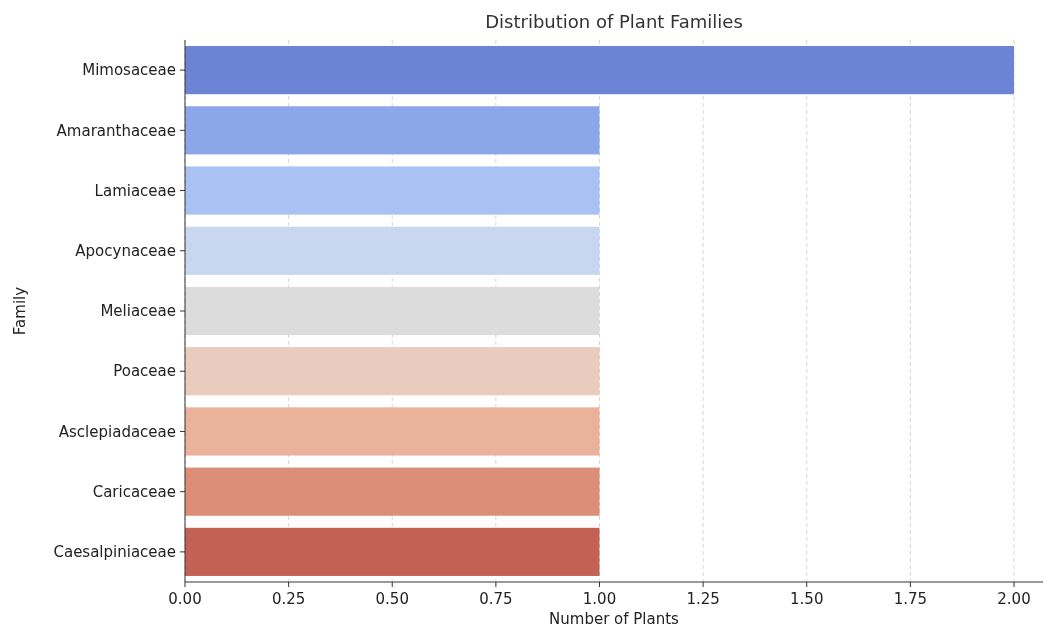 This screenshot has width=1044, height=626. Describe the element at coordinates (116, 130) in the screenshot. I see `y-tick-label: Amaranthaceae` at that location.